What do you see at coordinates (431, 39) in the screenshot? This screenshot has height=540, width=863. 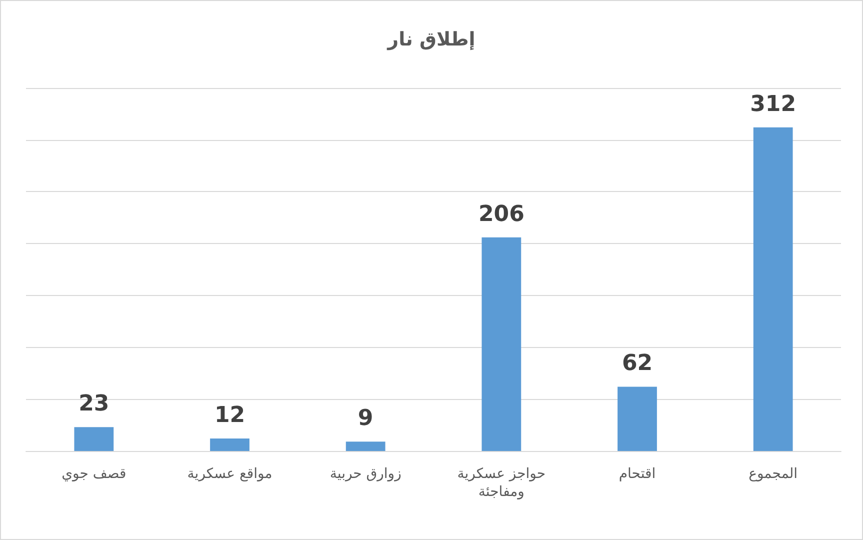 I see `chart-title: إطلاق نار` at bounding box center [431, 39].